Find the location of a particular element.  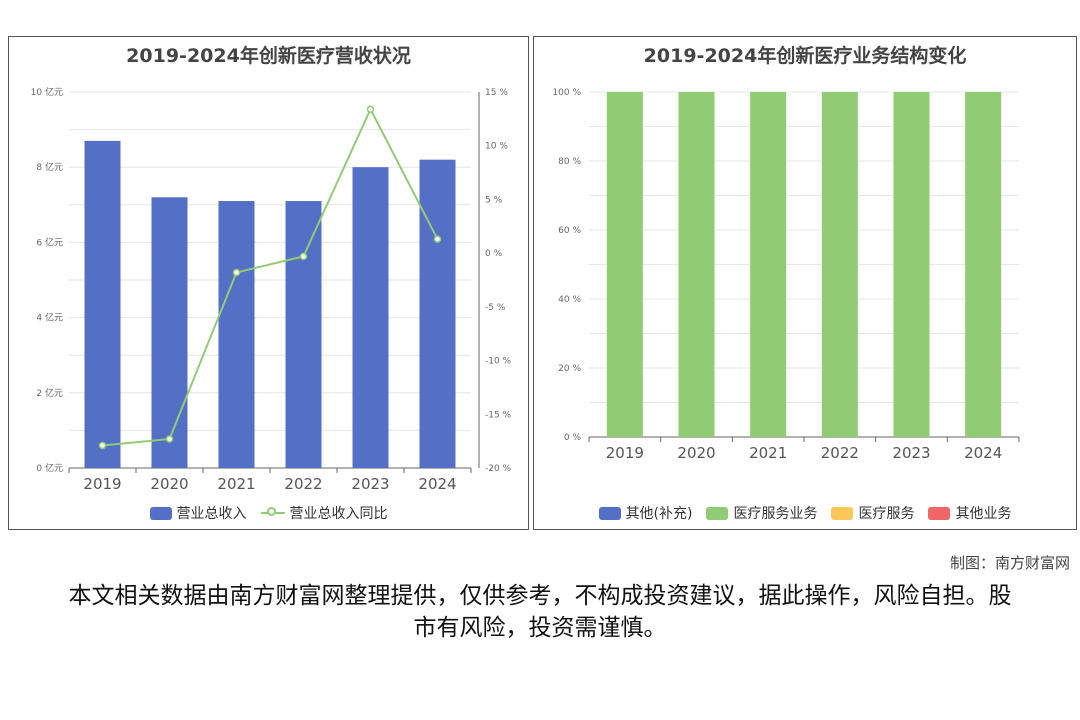

legend-label: 营业总收入 is located at coordinates (211, 514).